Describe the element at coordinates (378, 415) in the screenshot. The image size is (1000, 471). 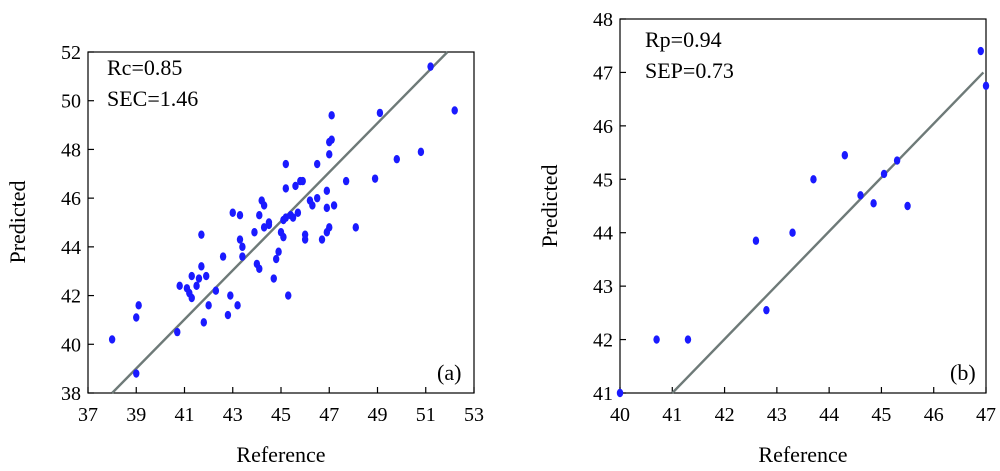
I see `x-tick-label: 49` at that location.